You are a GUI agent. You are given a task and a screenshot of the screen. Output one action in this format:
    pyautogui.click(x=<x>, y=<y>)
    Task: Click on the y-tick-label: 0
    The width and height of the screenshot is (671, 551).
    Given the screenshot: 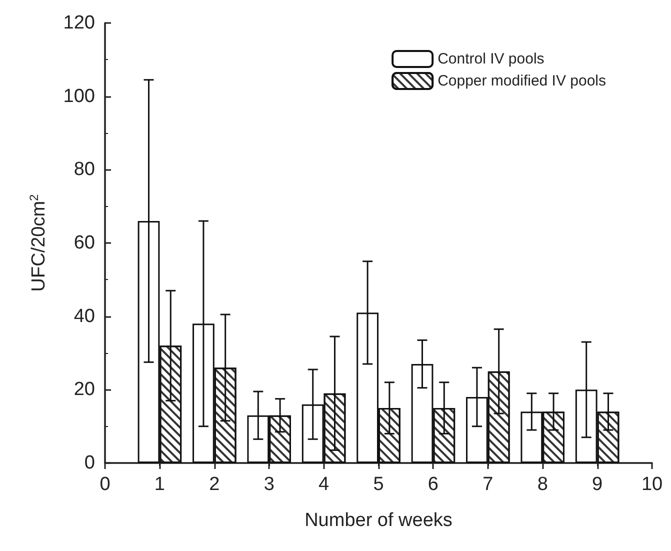 What is the action you would take?
    pyautogui.click(x=89, y=463)
    